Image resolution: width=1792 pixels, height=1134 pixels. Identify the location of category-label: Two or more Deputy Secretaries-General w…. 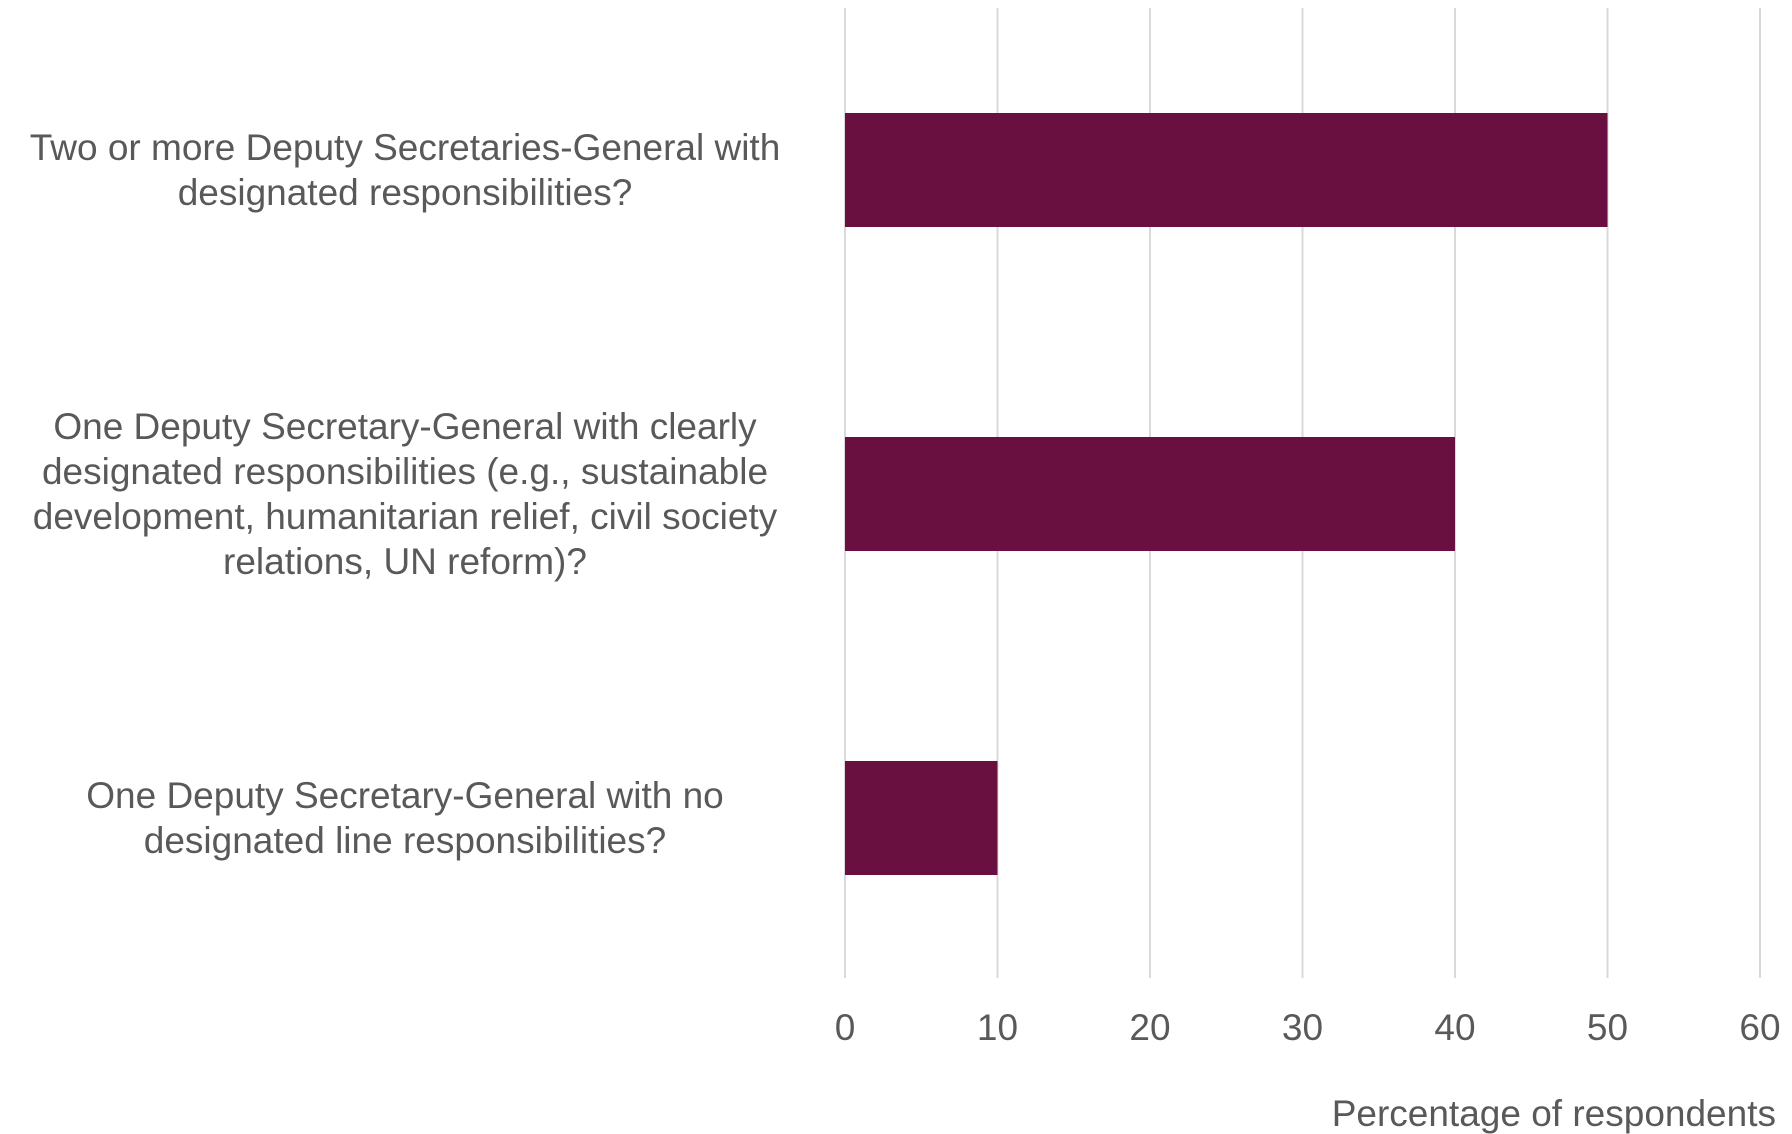
(405, 170).